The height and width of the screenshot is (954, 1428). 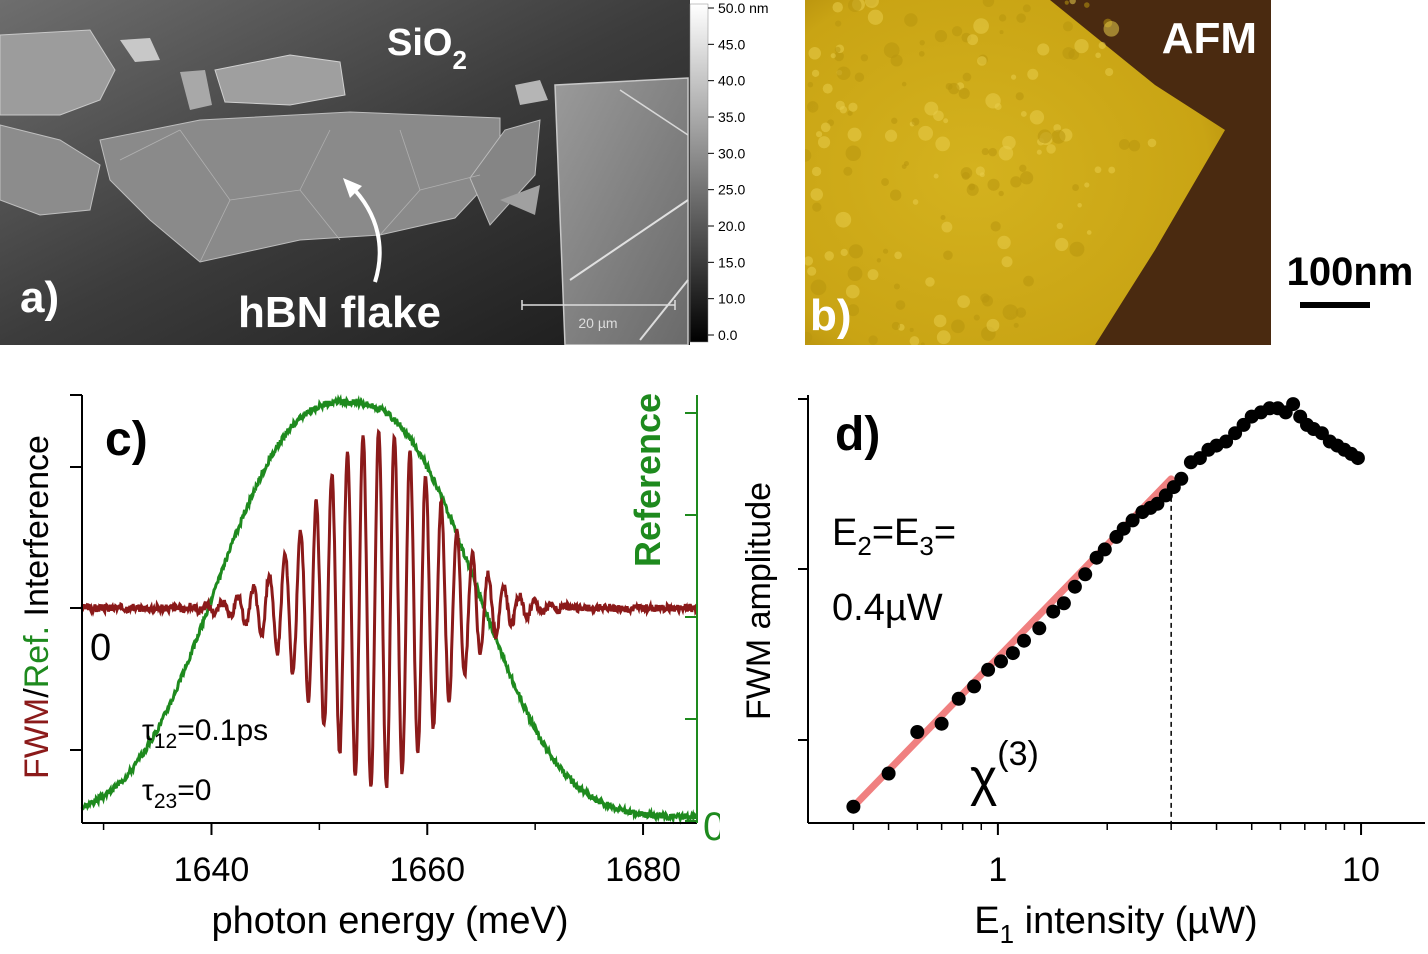 I want to click on c-zero-right: 0, so click(x=711, y=827).